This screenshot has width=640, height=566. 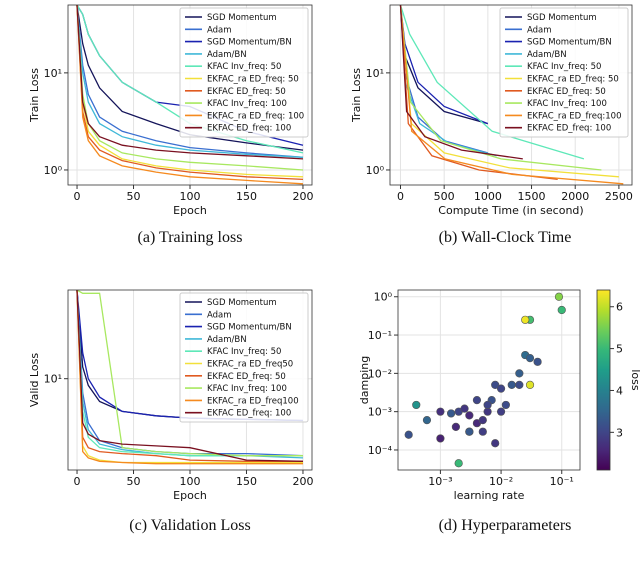 I want to click on x-tick-label: 1000, so click(x=488, y=196).